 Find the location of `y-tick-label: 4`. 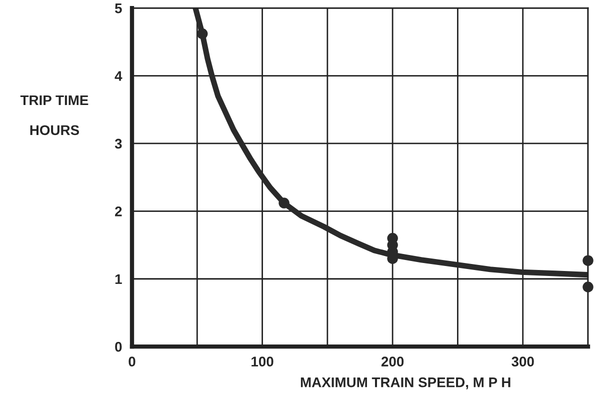

y-tick-label: 4 is located at coordinates (118, 76).